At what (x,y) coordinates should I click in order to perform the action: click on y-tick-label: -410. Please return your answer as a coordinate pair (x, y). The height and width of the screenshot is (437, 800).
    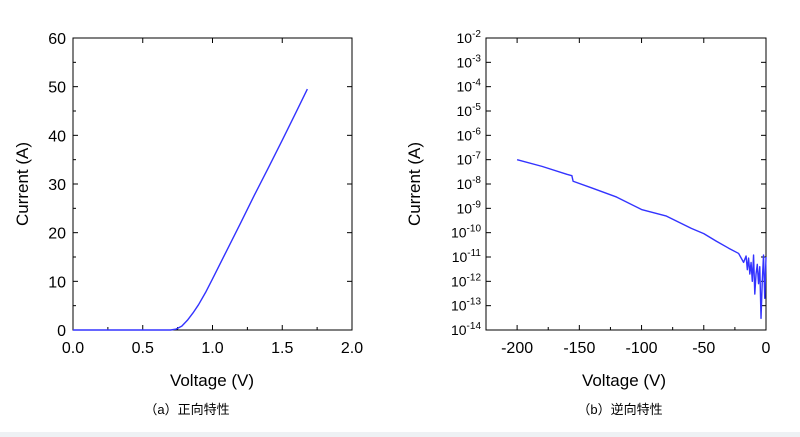
    Looking at the image, I should click on (469, 86).